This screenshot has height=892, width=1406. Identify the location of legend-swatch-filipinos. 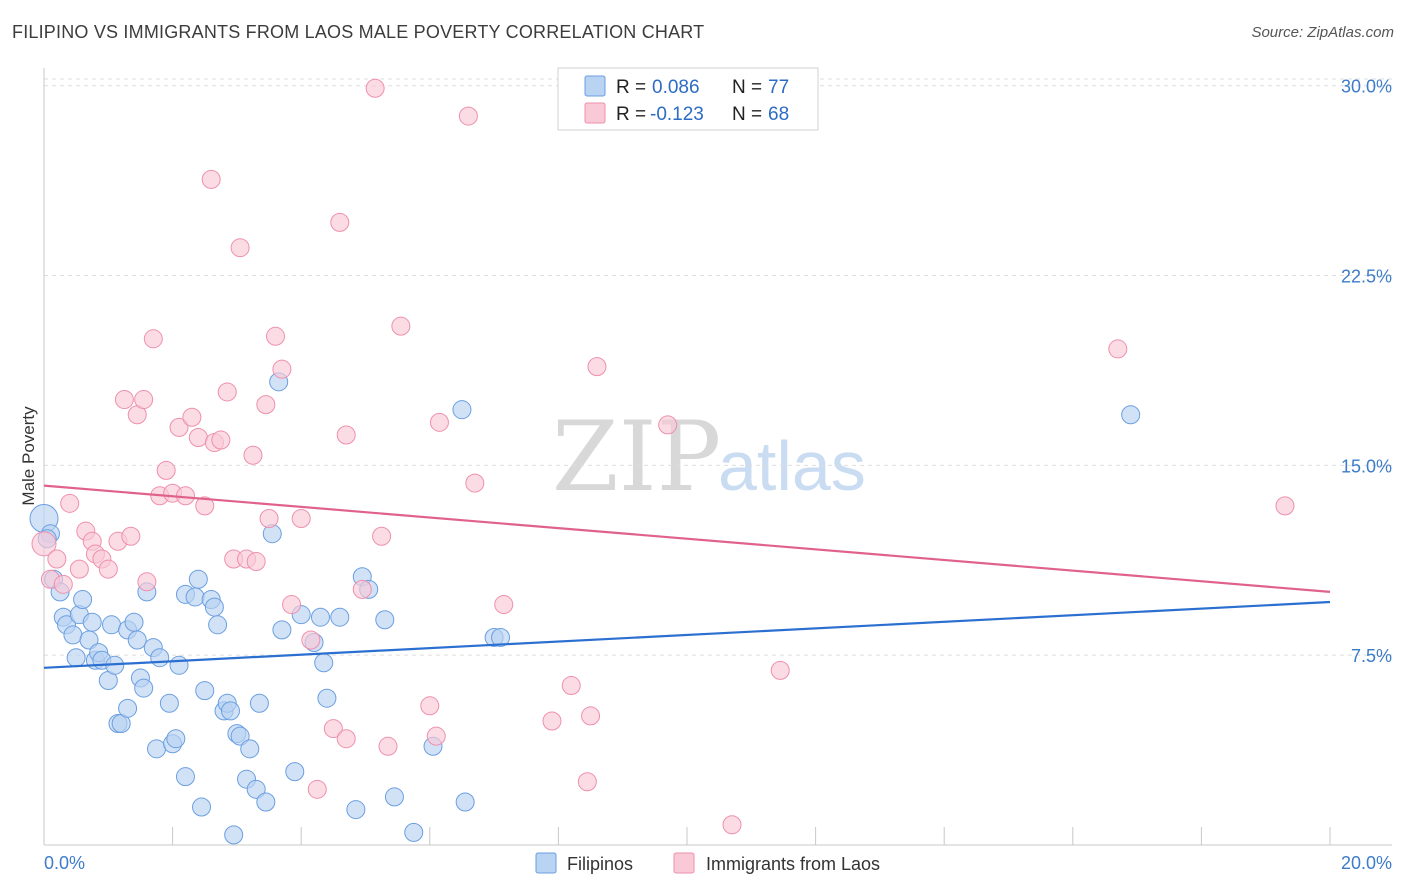
(595, 86).